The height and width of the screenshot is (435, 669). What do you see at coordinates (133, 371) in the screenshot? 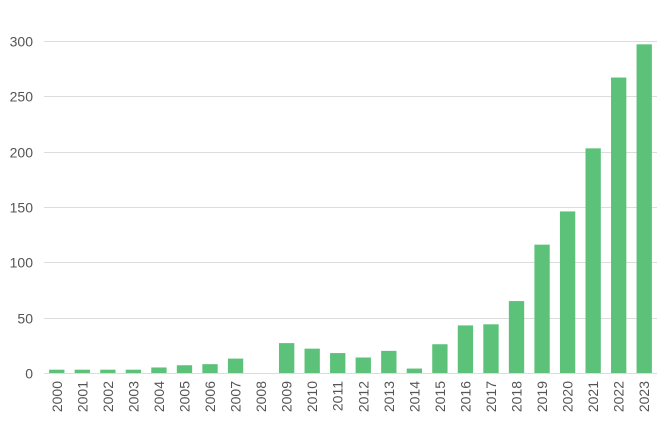
I see `bar-2003` at bounding box center [133, 371].